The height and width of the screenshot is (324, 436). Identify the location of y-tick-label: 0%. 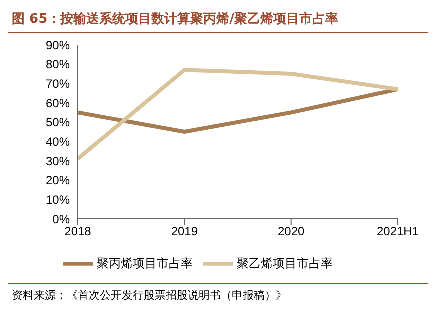
(61, 219).